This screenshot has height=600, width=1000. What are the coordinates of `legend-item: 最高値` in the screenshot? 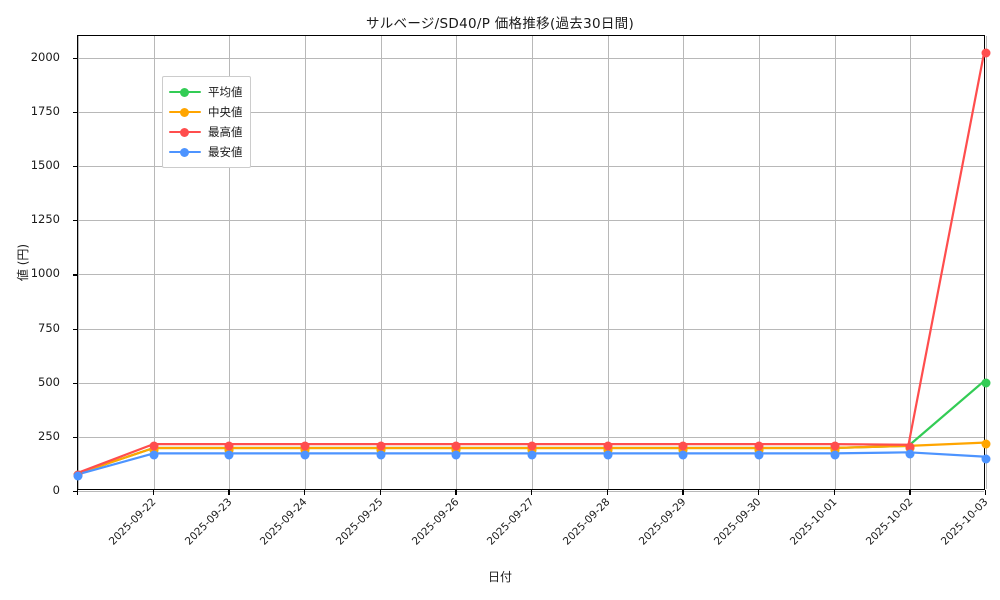 It's located at (206, 132).